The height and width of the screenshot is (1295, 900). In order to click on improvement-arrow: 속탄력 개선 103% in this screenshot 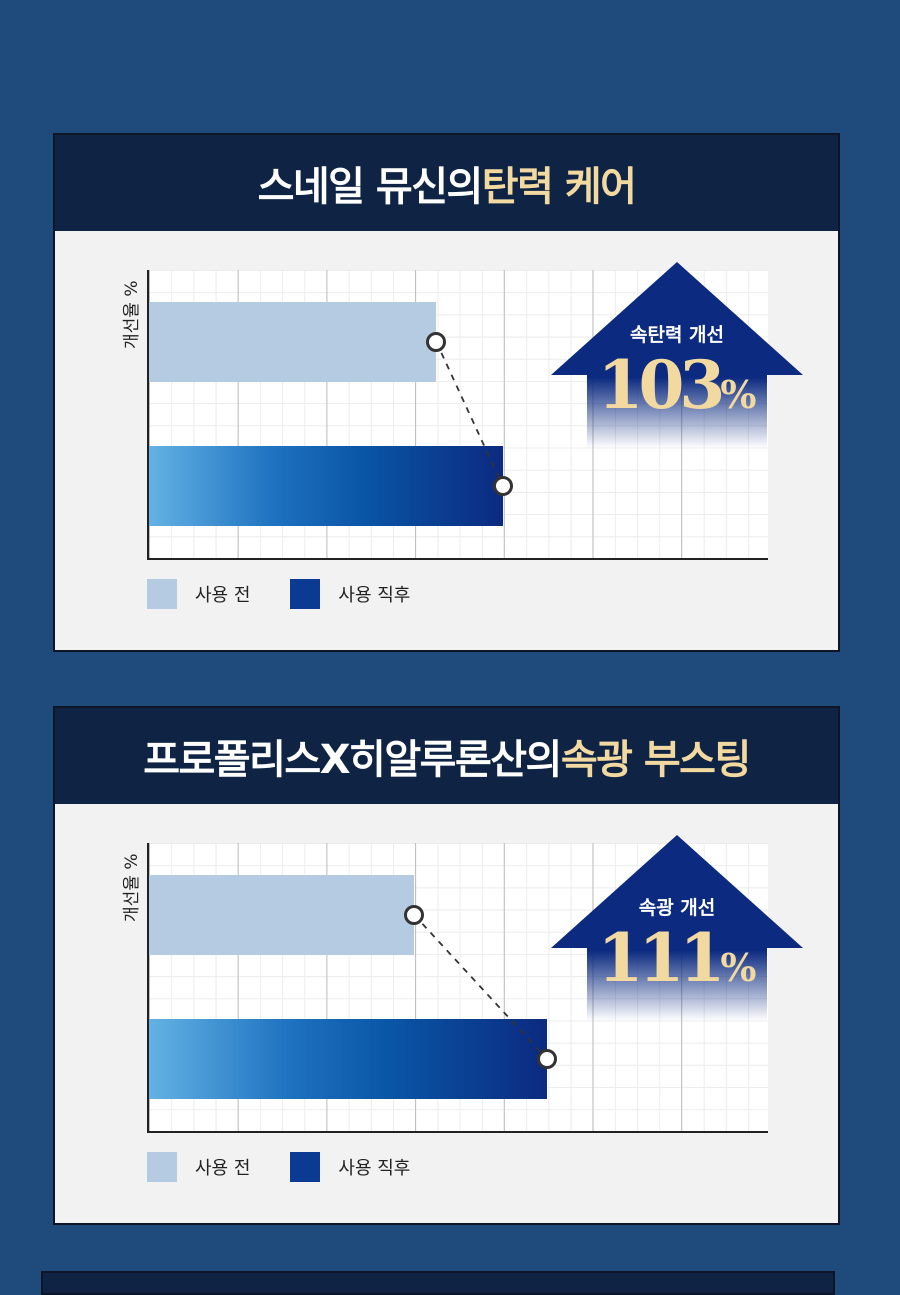, I will do `click(677, 357)`.